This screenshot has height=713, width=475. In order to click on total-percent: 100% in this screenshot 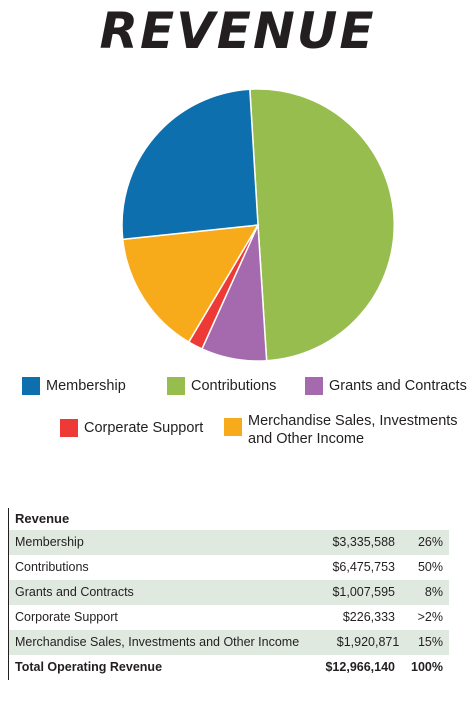, I will do `click(427, 667)`.